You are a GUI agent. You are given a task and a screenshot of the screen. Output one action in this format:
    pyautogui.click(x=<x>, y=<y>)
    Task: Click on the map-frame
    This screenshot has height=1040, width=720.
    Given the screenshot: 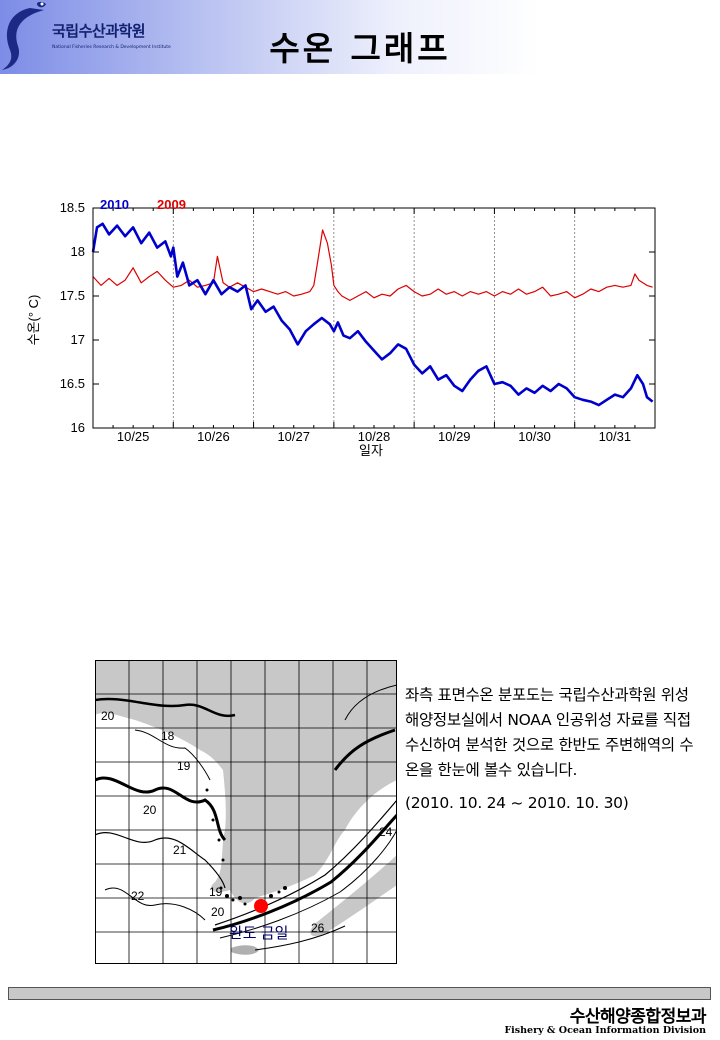 What is the action you would take?
    pyautogui.click(x=246, y=812)
    